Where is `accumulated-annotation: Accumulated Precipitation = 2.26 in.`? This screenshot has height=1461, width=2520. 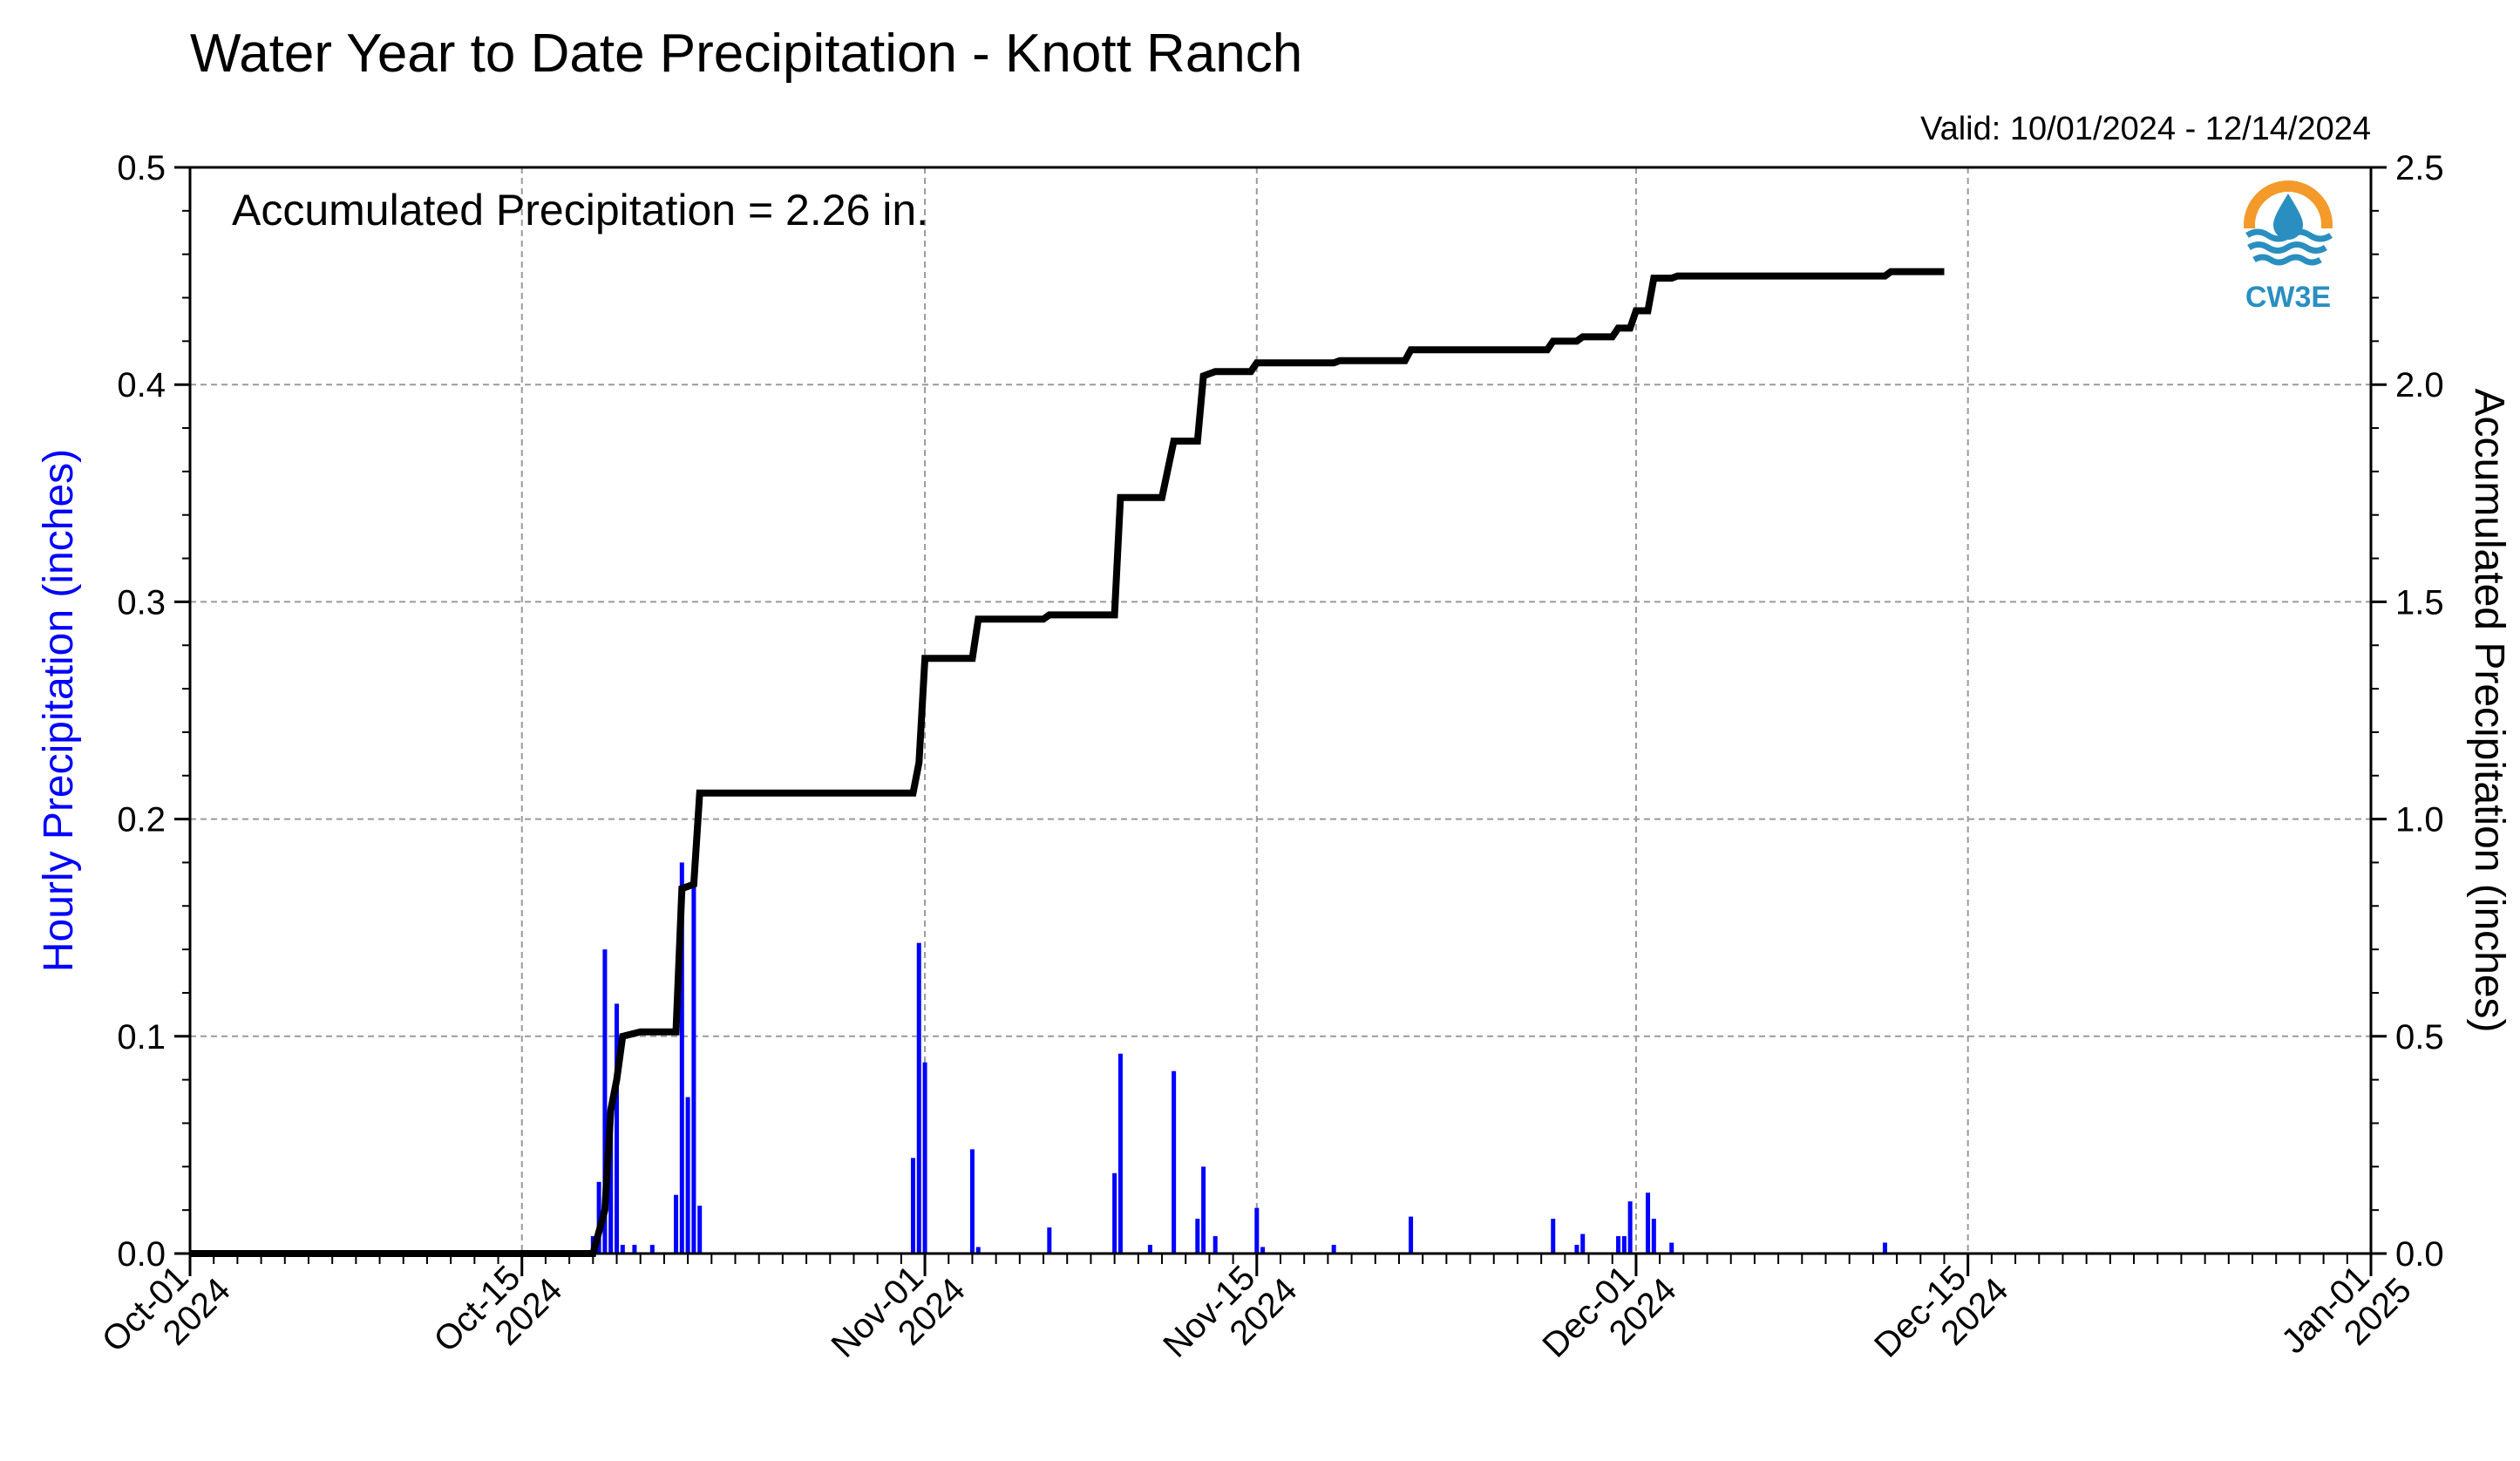
accumulated-annotation: Accumulated Precipitation = 2.26 in. is located at coordinates (580, 210).